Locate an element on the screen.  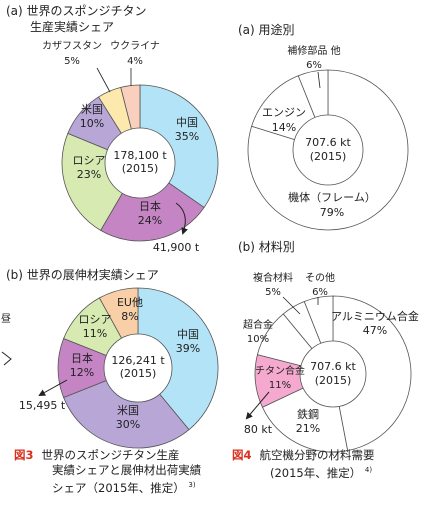
figure-number: 図3 is located at coordinates (24, 455).